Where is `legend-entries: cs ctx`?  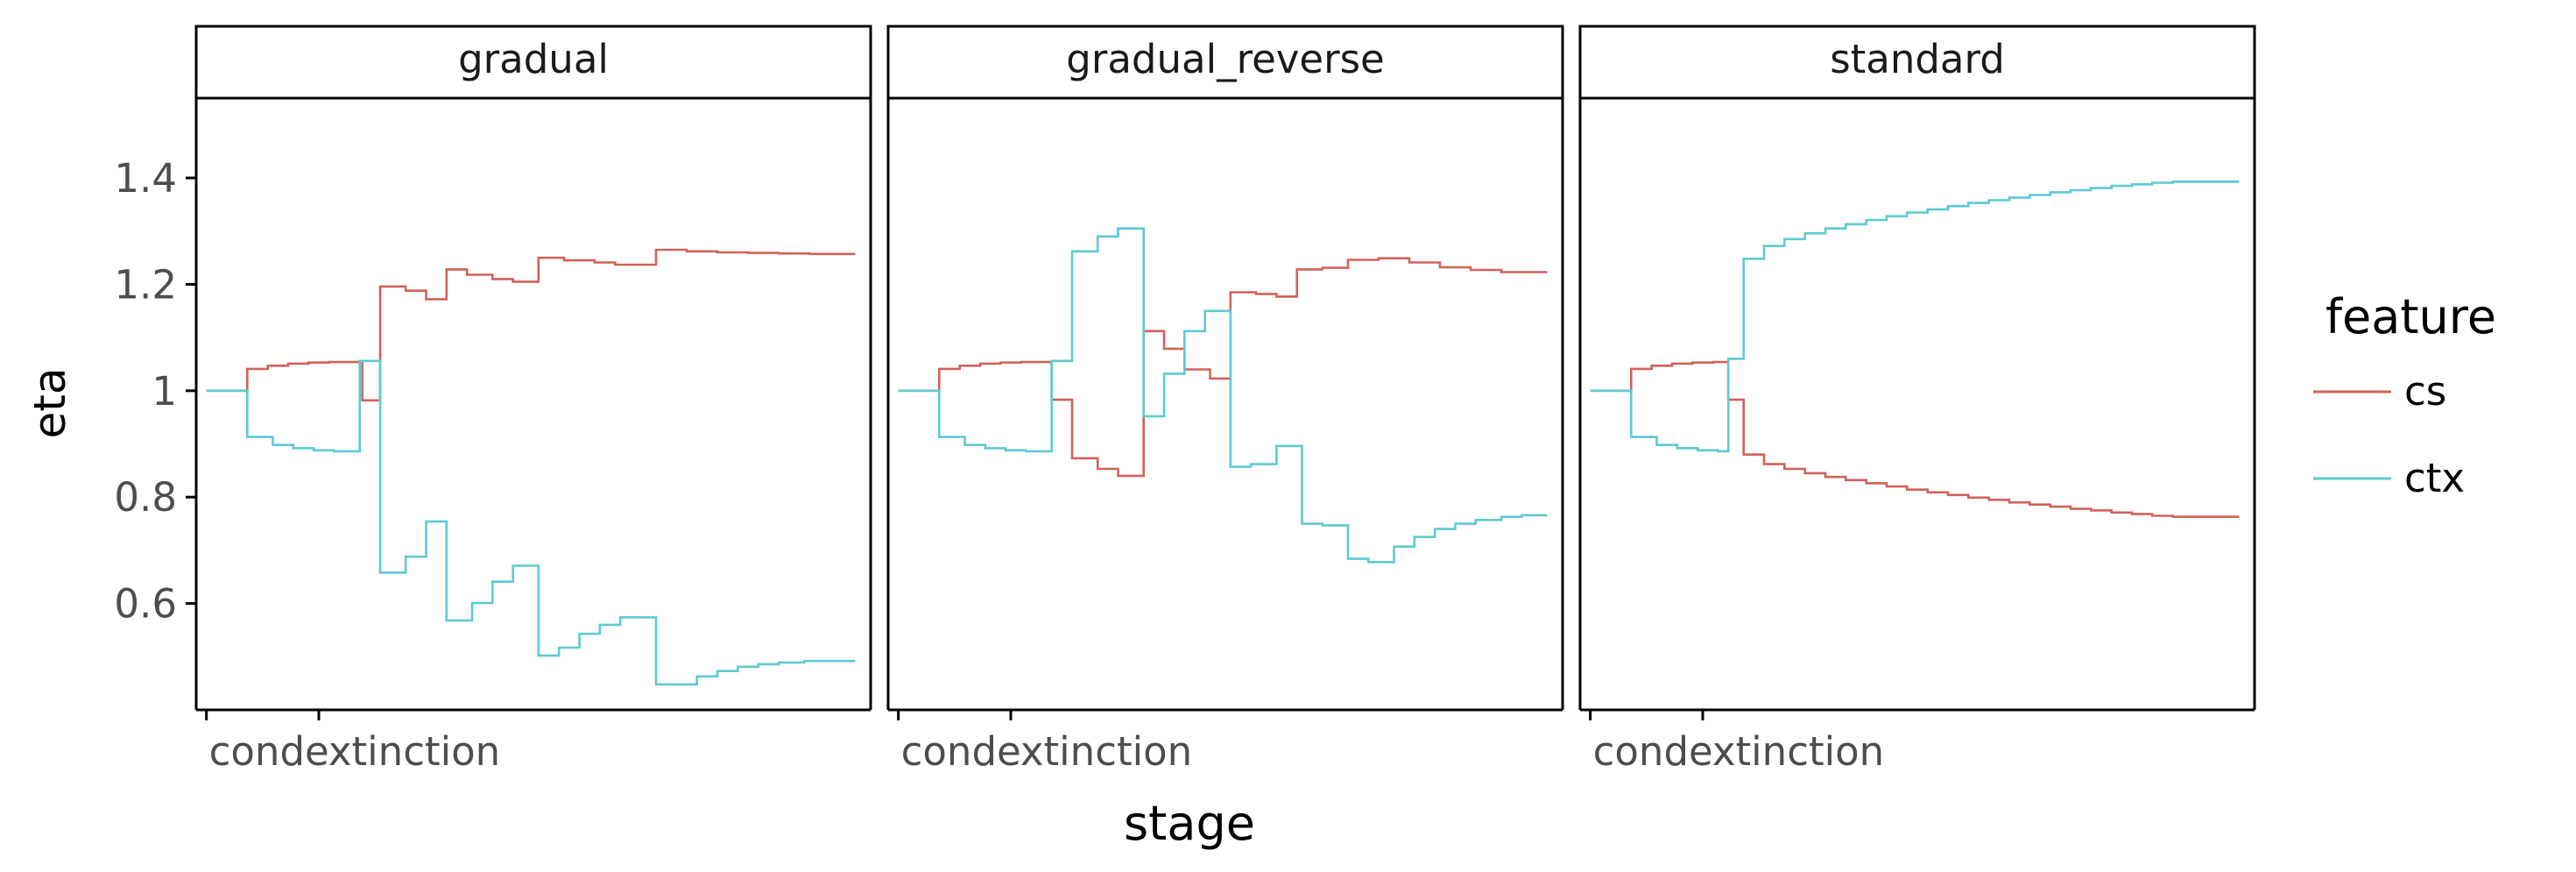 legend-entries: cs ctx is located at coordinates (2389, 434).